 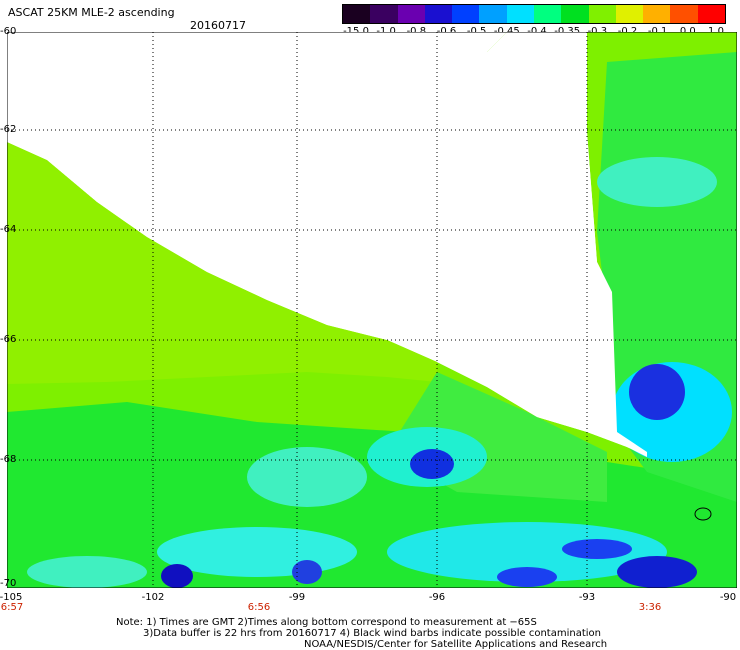 What do you see at coordinates (259, 607) in the screenshot?
I see `time-label: 6:56` at bounding box center [259, 607].